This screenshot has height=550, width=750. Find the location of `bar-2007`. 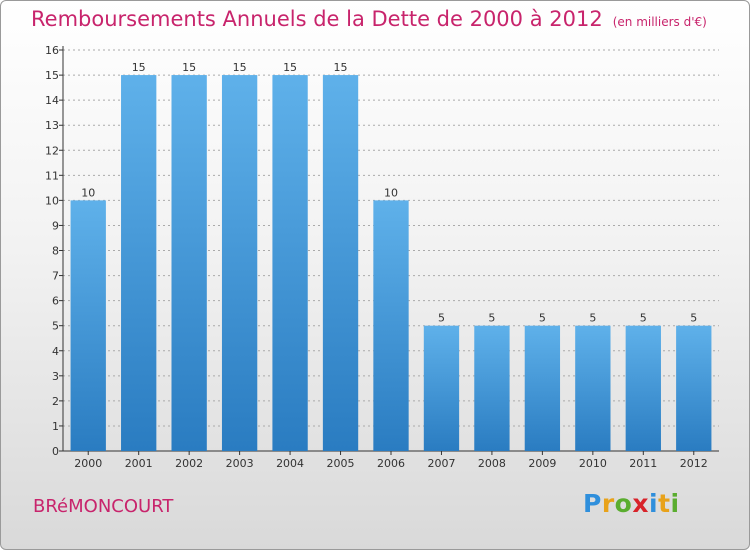

bar-2007 is located at coordinates (441, 388).